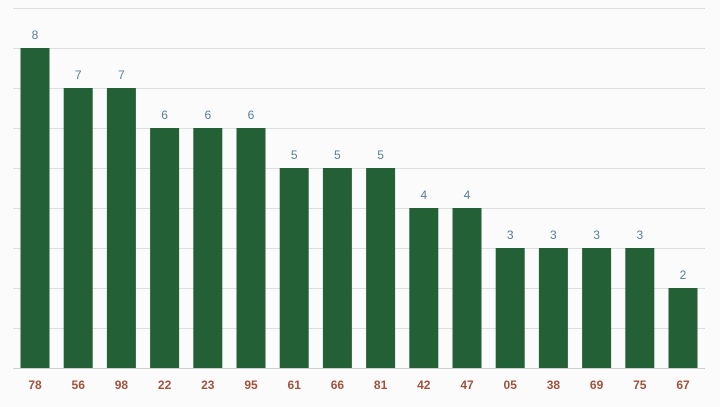 This screenshot has width=720, height=407. What do you see at coordinates (639, 235) in the screenshot?
I see `data-label-75: 3` at bounding box center [639, 235].